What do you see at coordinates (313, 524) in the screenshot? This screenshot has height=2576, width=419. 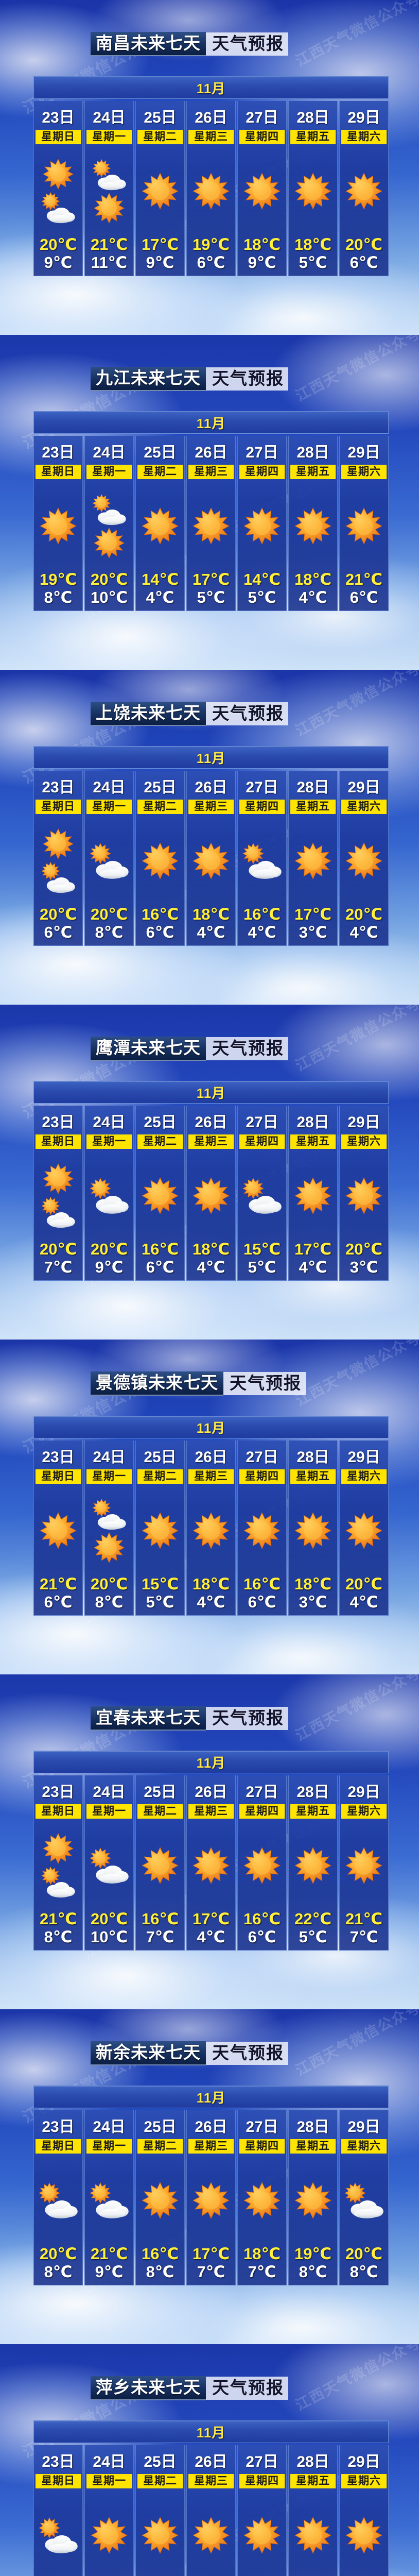 I see `day-column: 28日 星期五 18℃ 4℃` at bounding box center [313, 524].